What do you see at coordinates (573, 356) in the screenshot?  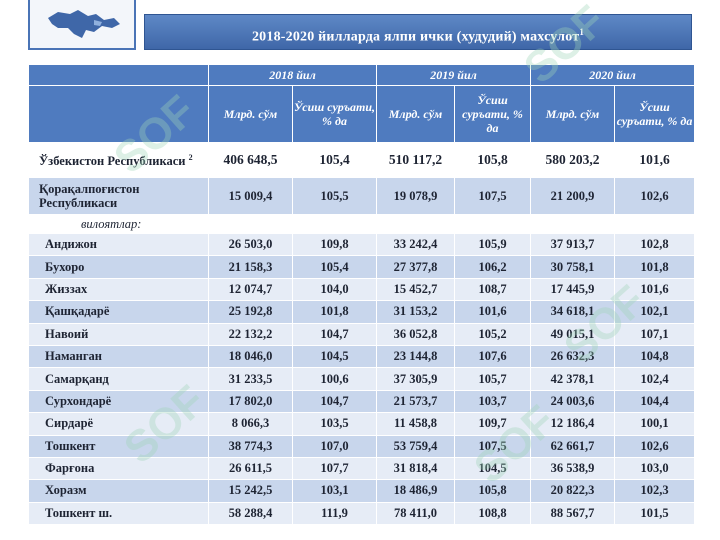 I see `cell: 26 632,3` at bounding box center [573, 356].